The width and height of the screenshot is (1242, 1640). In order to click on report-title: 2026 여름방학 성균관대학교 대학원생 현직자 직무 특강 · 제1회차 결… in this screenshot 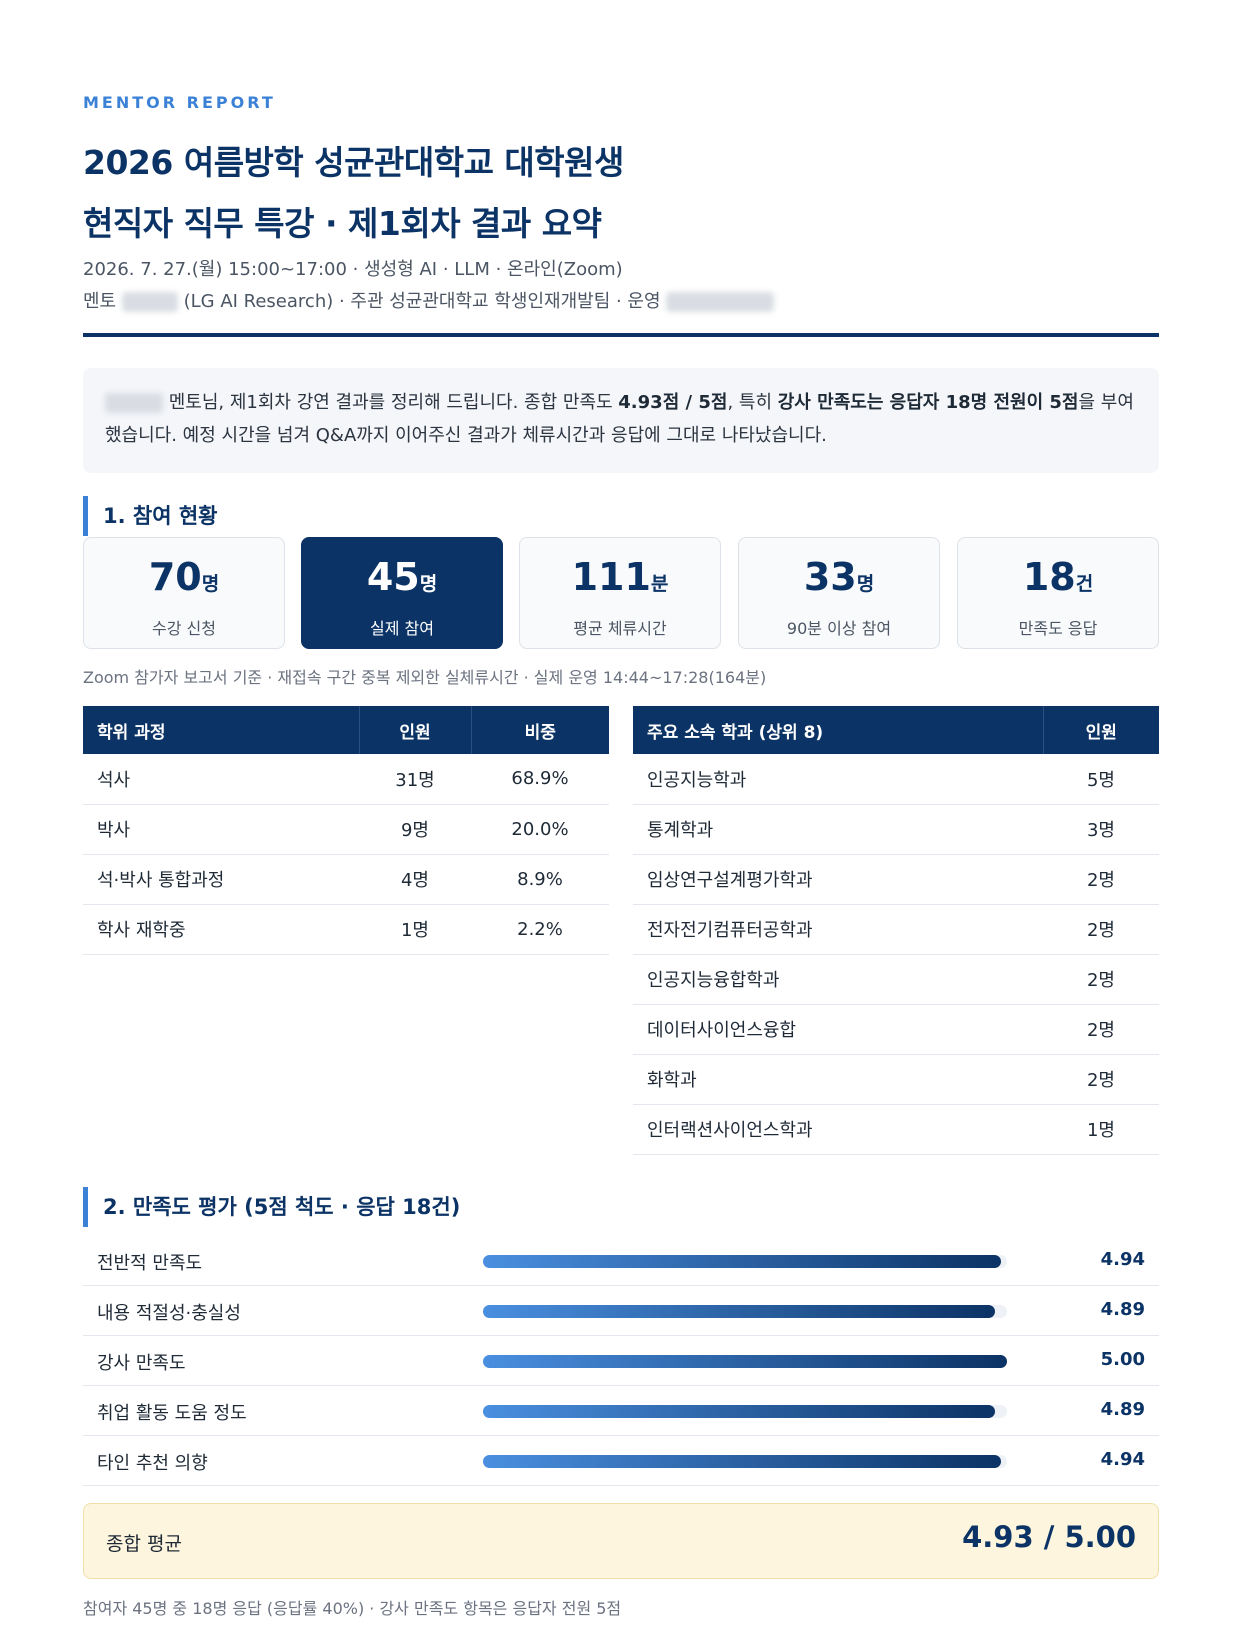, I will do `click(353, 193)`.